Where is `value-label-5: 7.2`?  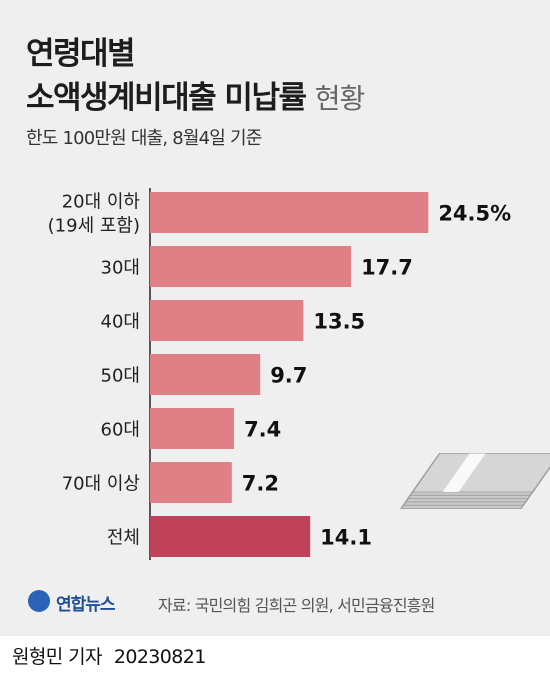
value-label-5: 7.2 is located at coordinates (260, 484).